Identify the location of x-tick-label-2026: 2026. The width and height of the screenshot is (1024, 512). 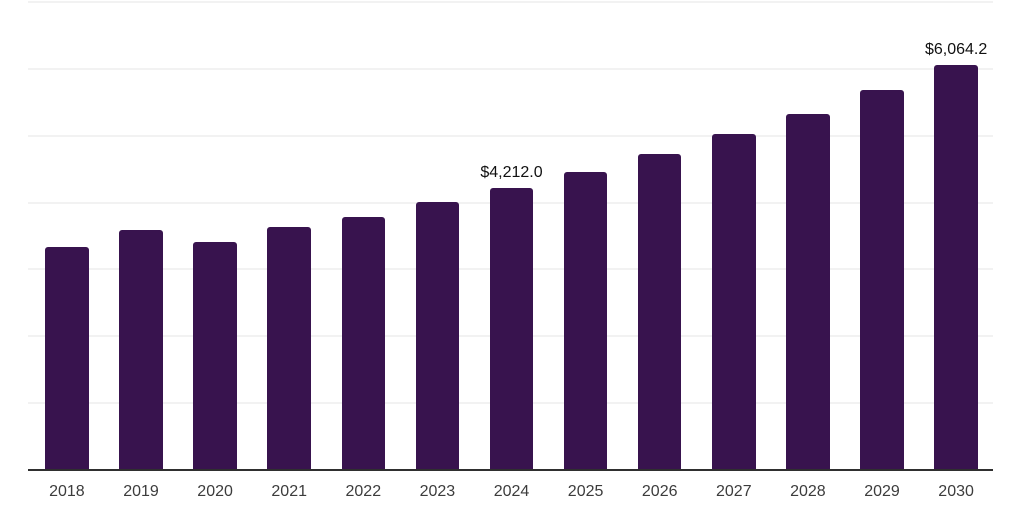
(659, 491).